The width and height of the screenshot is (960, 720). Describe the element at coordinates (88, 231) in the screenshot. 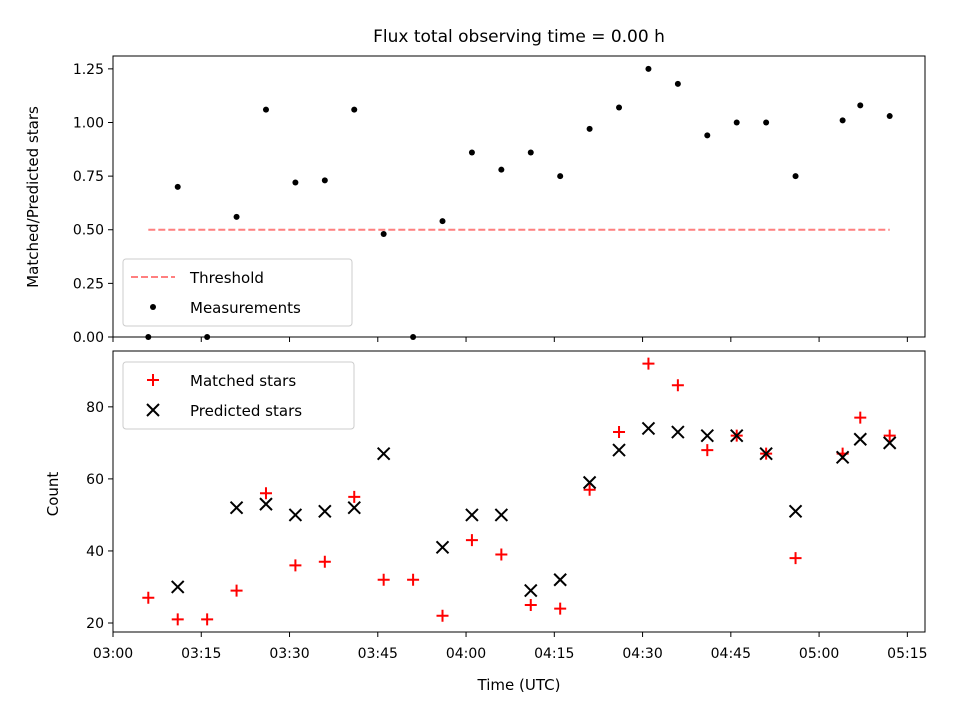

I see `top-y-tick-label: 0.50` at that location.